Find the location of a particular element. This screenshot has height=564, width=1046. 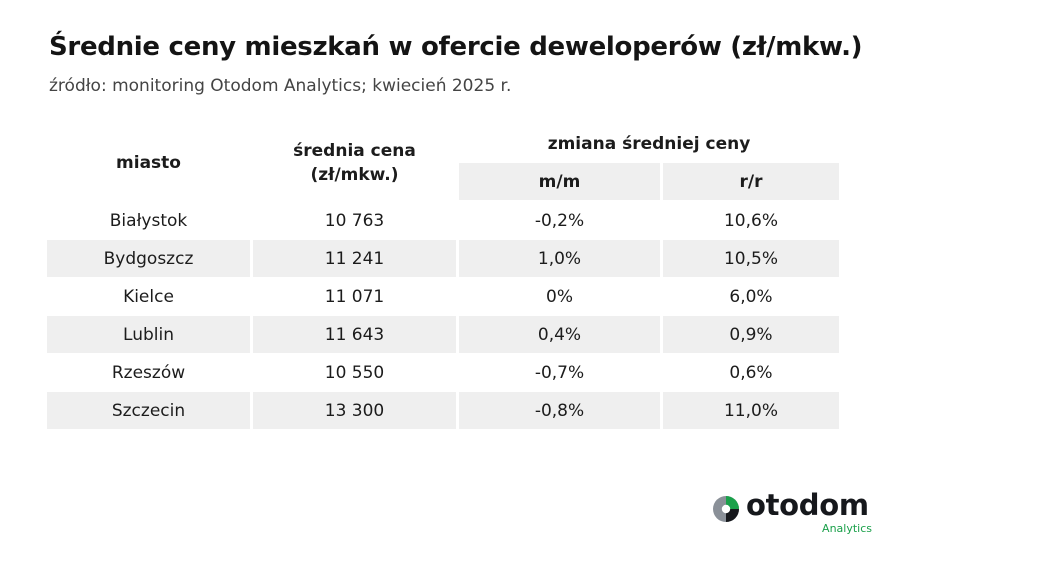

otodom-logo: otodom Analytics is located at coordinates (797, 513).